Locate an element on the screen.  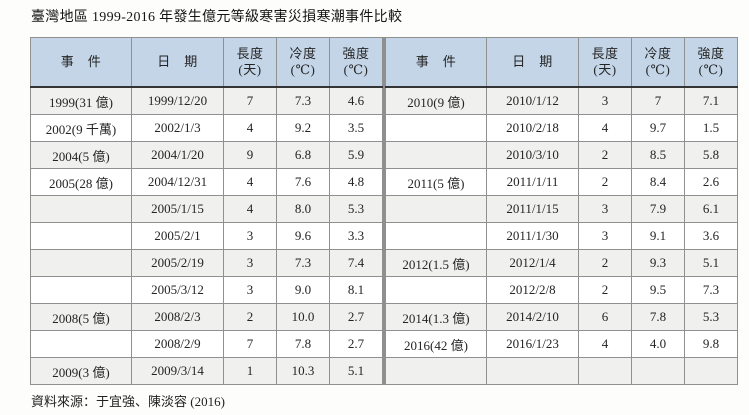
event-cell: 2010(9 億) is located at coordinates (436, 100).